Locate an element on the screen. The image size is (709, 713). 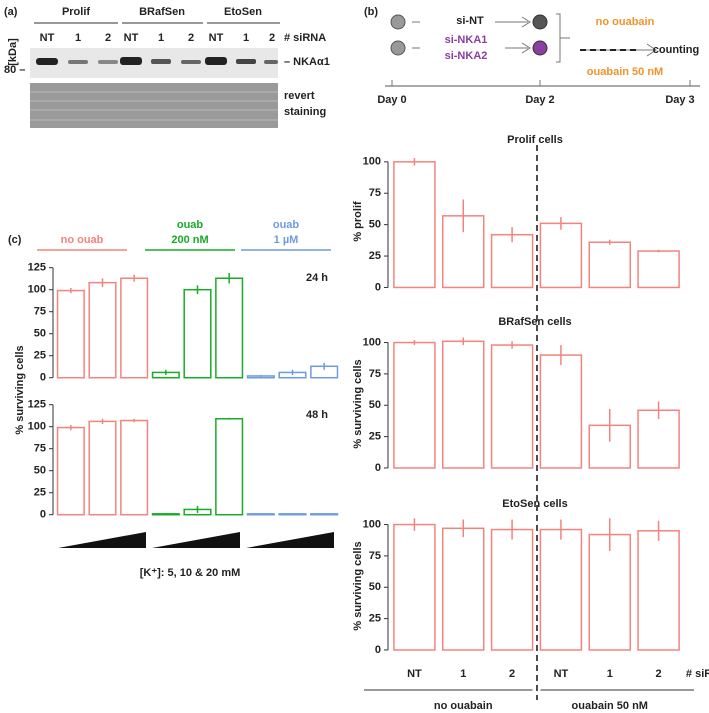
panel-label: (b) is located at coordinates (371, 12).